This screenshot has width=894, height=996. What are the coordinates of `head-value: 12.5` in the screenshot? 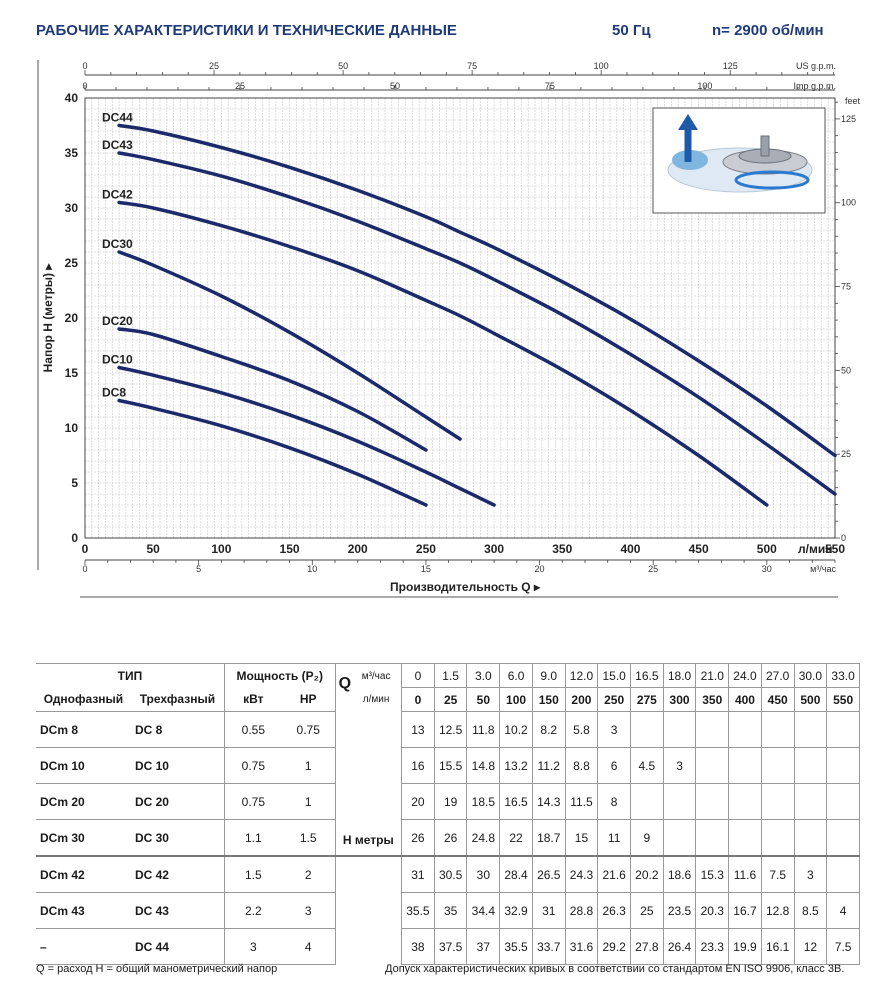 It's located at (451, 729).